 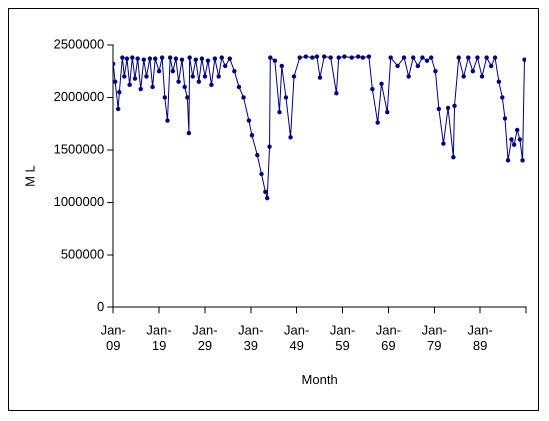 What do you see at coordinates (159, 338) in the screenshot?
I see `x-tick-label: Jan-19` at bounding box center [159, 338].